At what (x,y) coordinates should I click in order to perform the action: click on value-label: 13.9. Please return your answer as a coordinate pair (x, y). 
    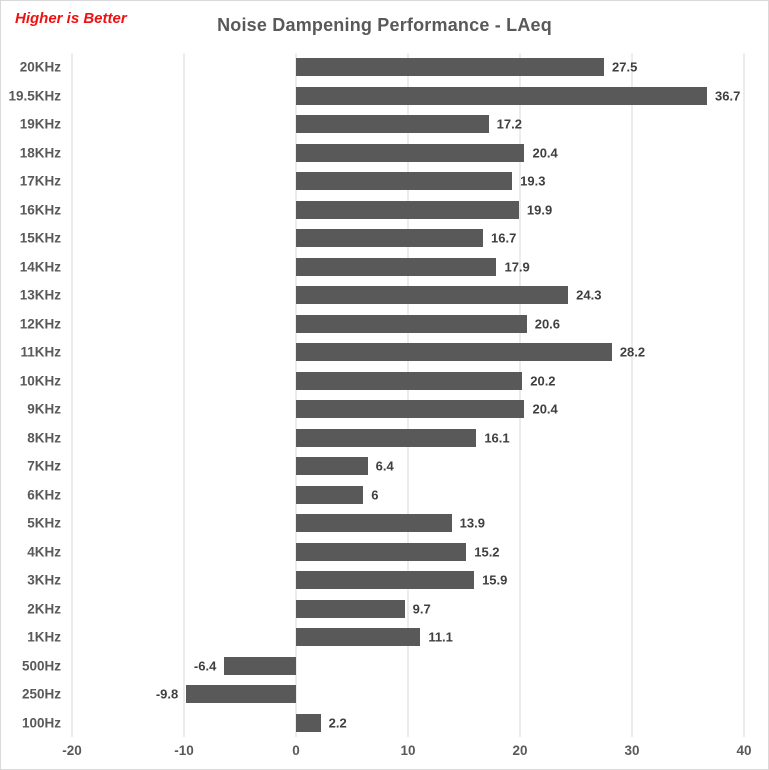
    Looking at the image, I should click on (472, 523).